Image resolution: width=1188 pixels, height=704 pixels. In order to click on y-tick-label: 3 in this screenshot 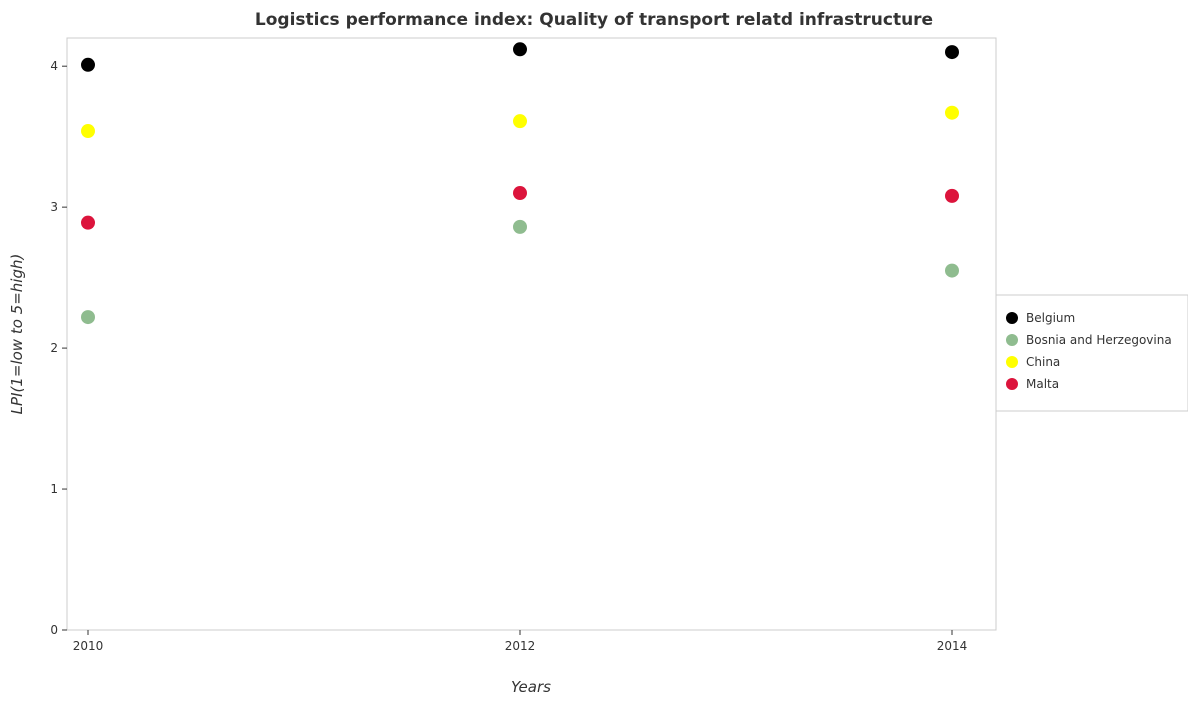, I will do `click(54, 207)`.